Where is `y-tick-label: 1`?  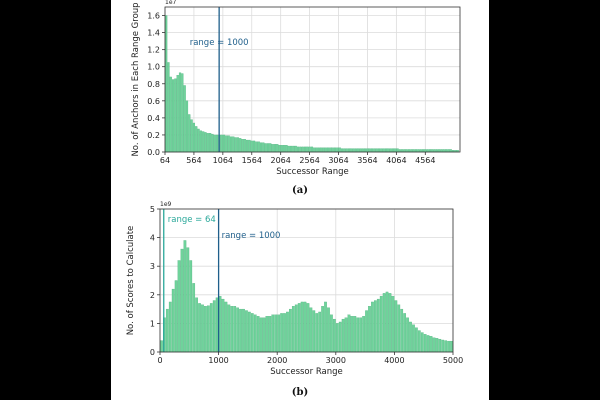 y-tick-label: 1 is located at coordinates (152, 323).